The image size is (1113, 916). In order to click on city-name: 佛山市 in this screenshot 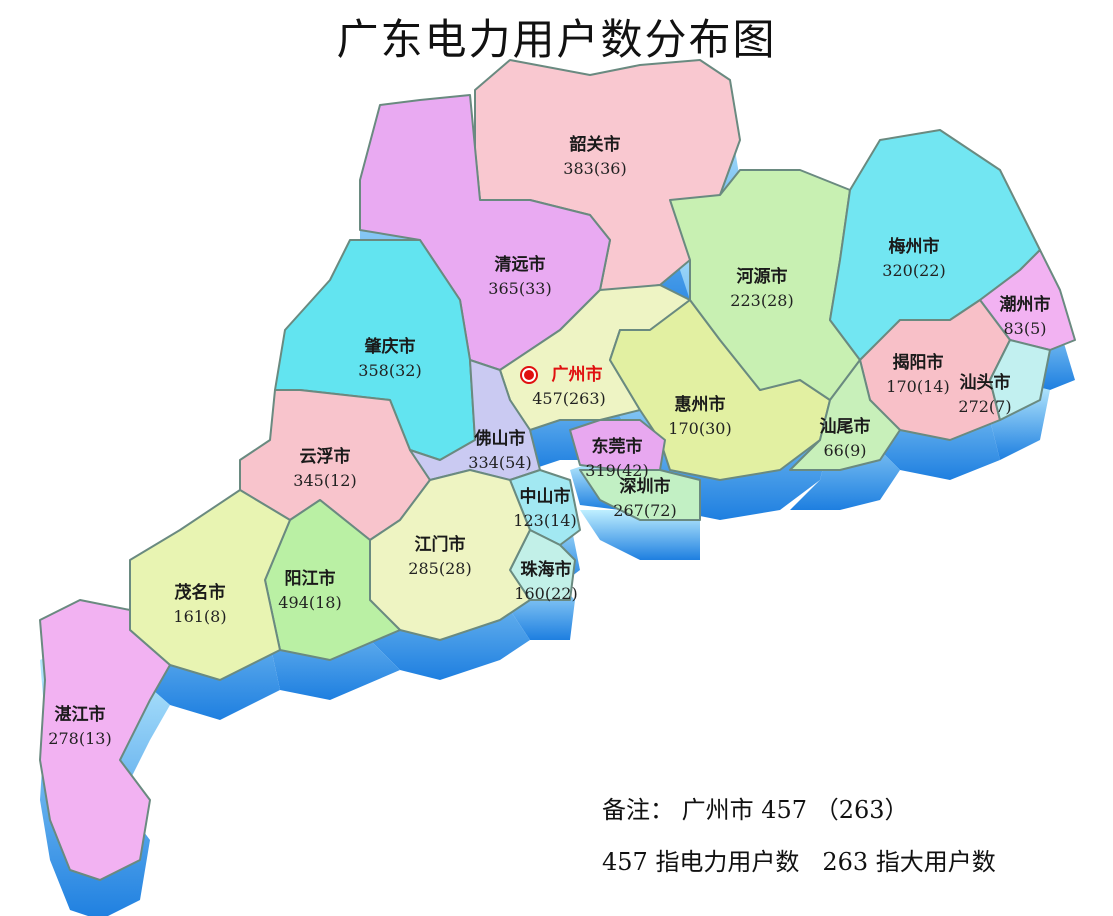, I will do `click(500, 438)`.